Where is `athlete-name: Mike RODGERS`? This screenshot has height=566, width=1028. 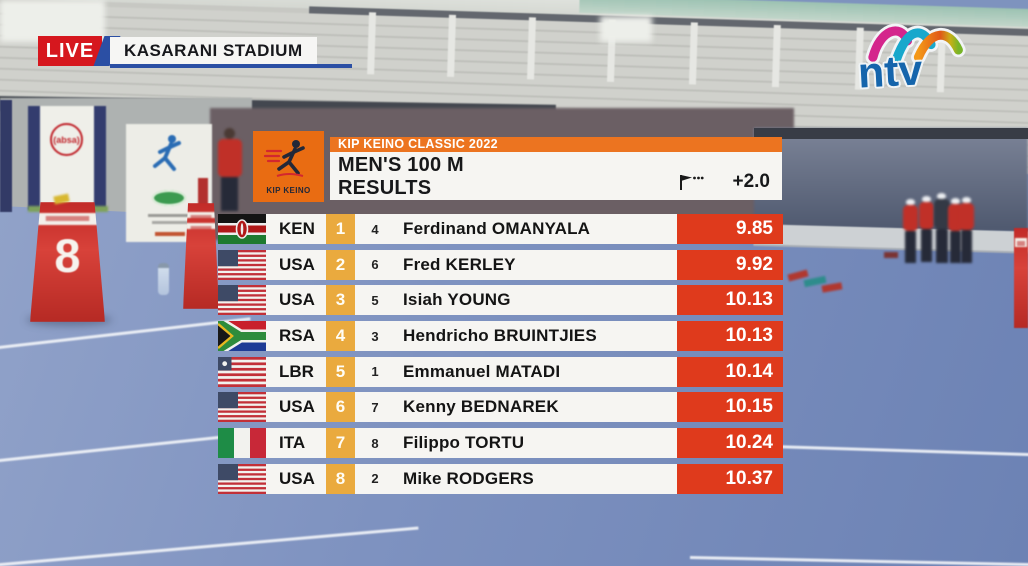
athlete-name: Mike RODGERS is located at coordinates (468, 478).